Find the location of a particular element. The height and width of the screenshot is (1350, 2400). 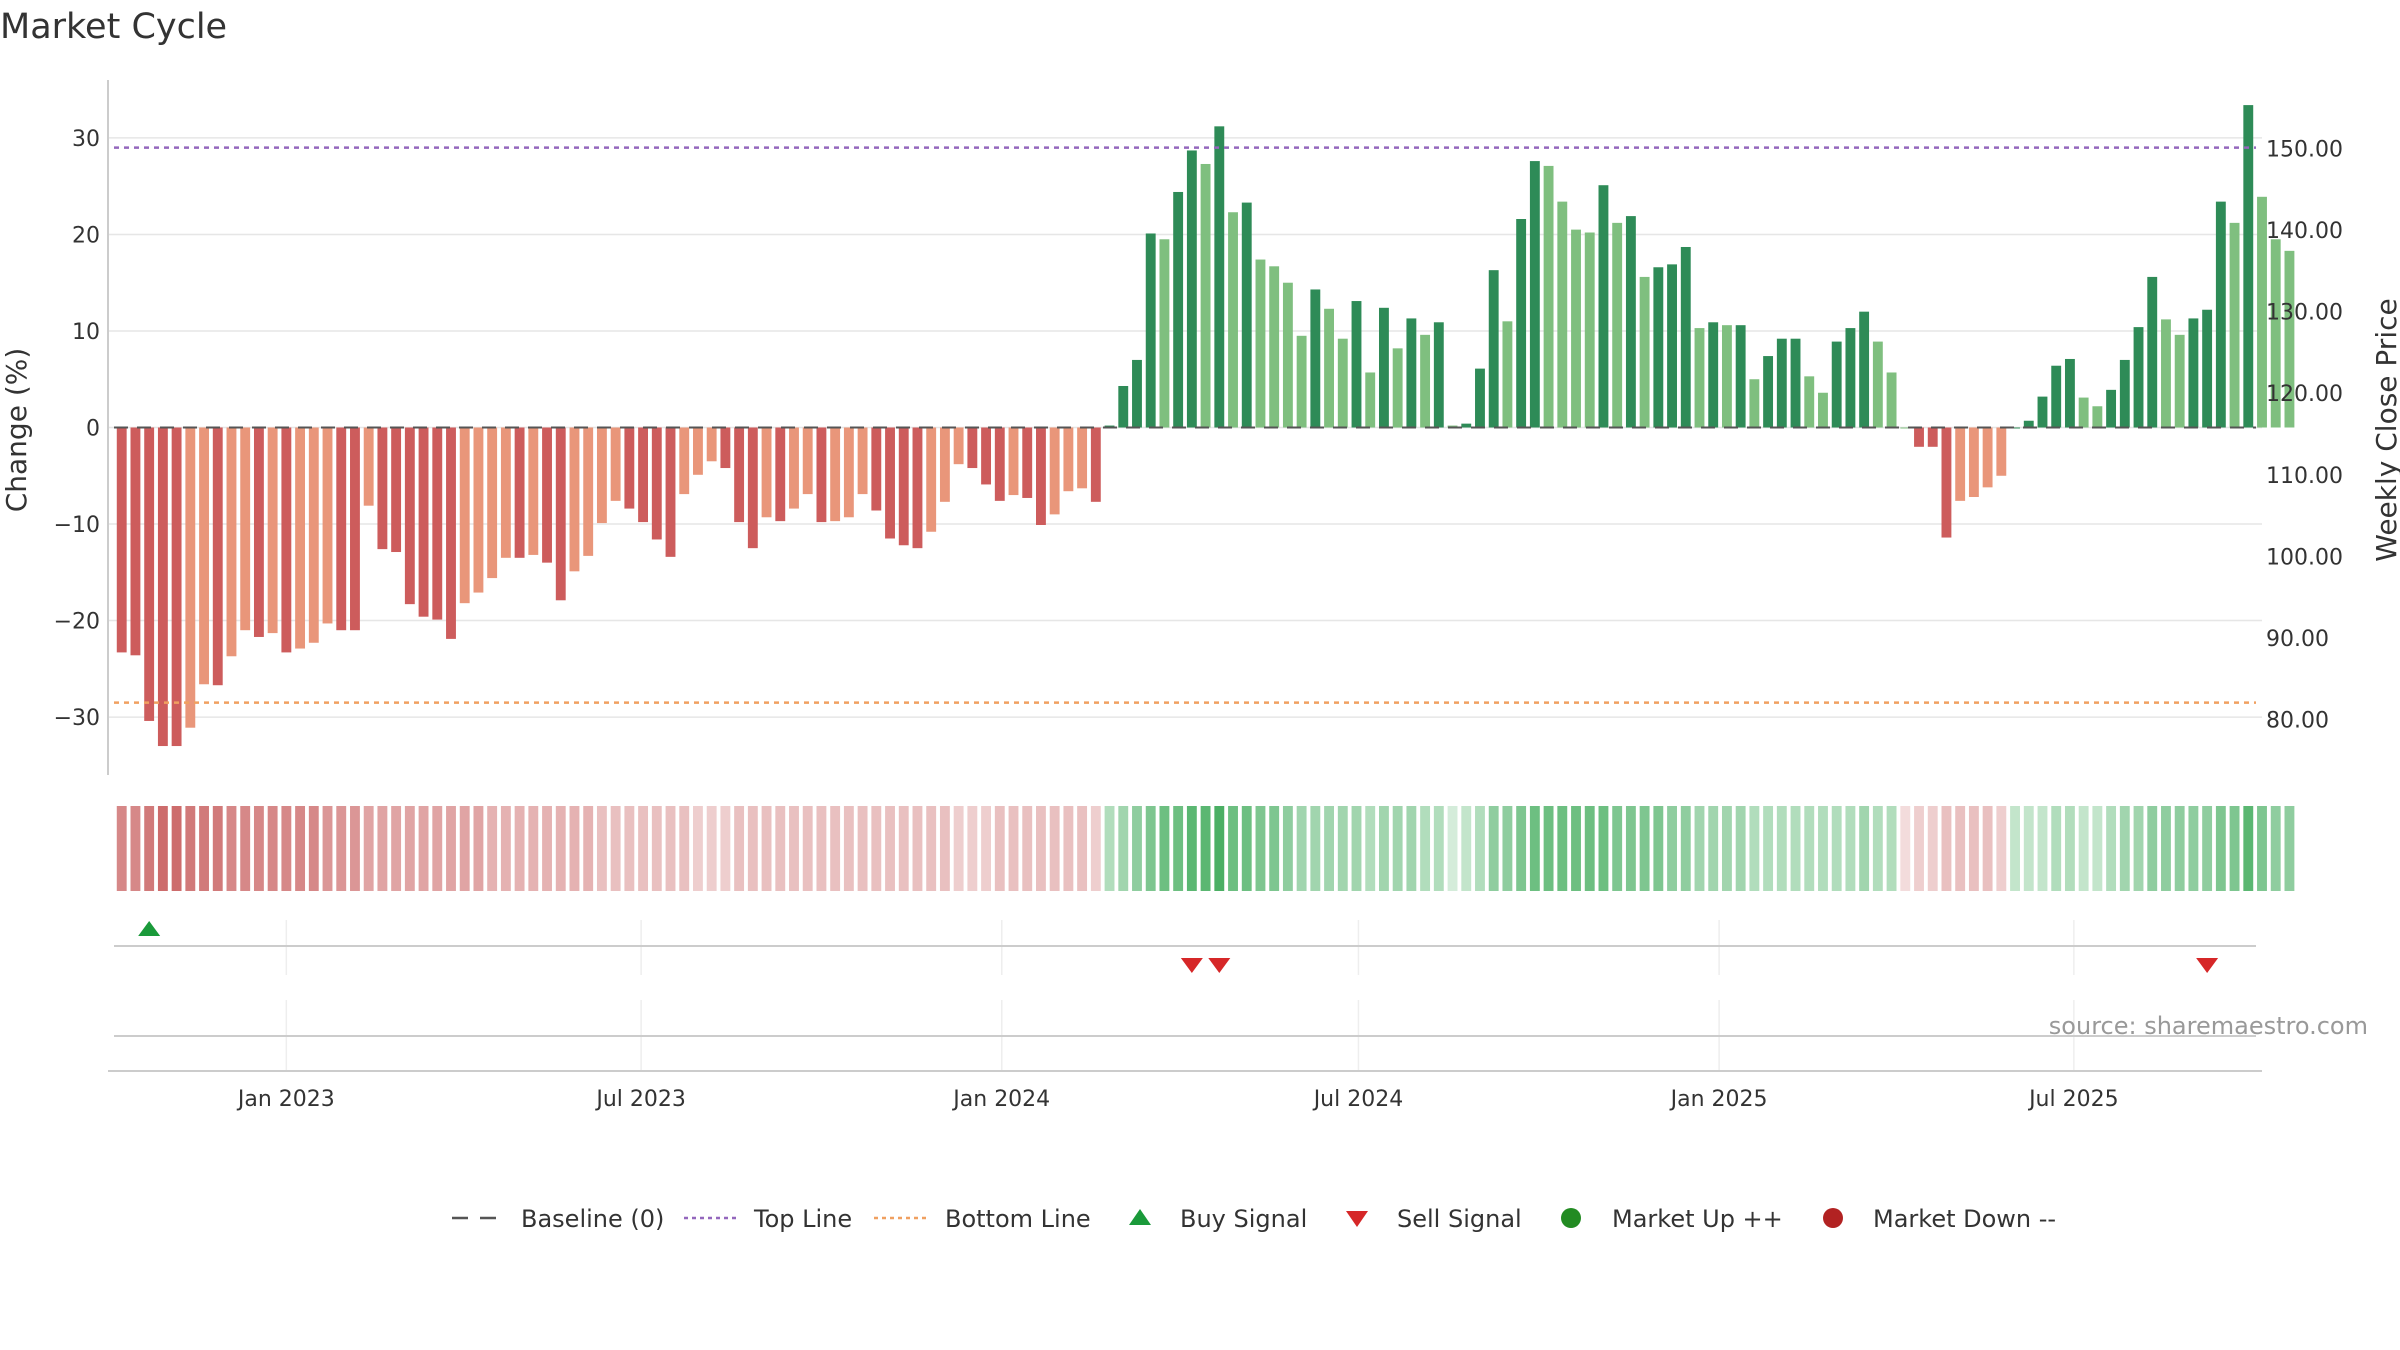

legend-label: Top Line is located at coordinates (802, 1219).